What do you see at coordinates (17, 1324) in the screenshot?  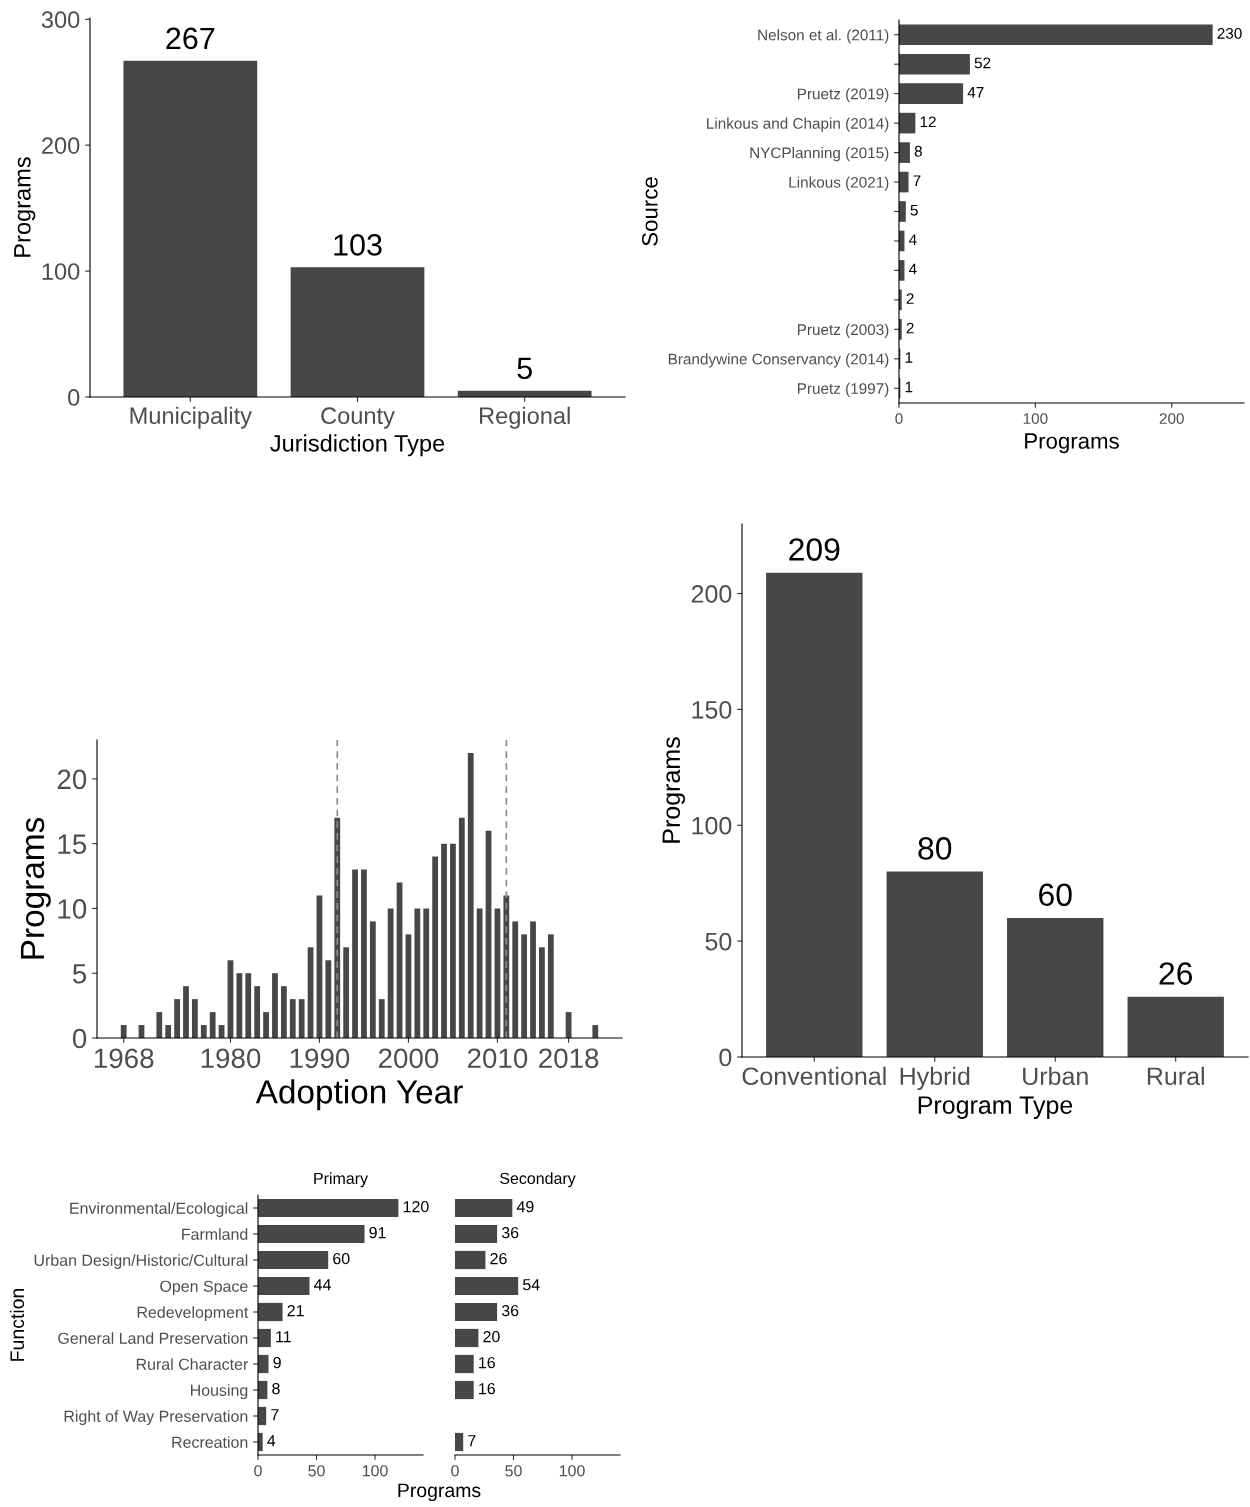 I see `y-axis-title: Function` at bounding box center [17, 1324].